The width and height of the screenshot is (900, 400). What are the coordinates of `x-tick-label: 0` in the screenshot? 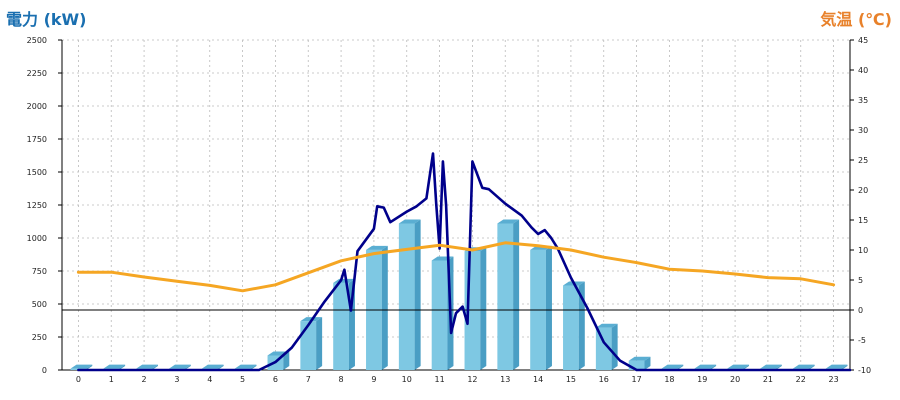 It's located at (78, 379).